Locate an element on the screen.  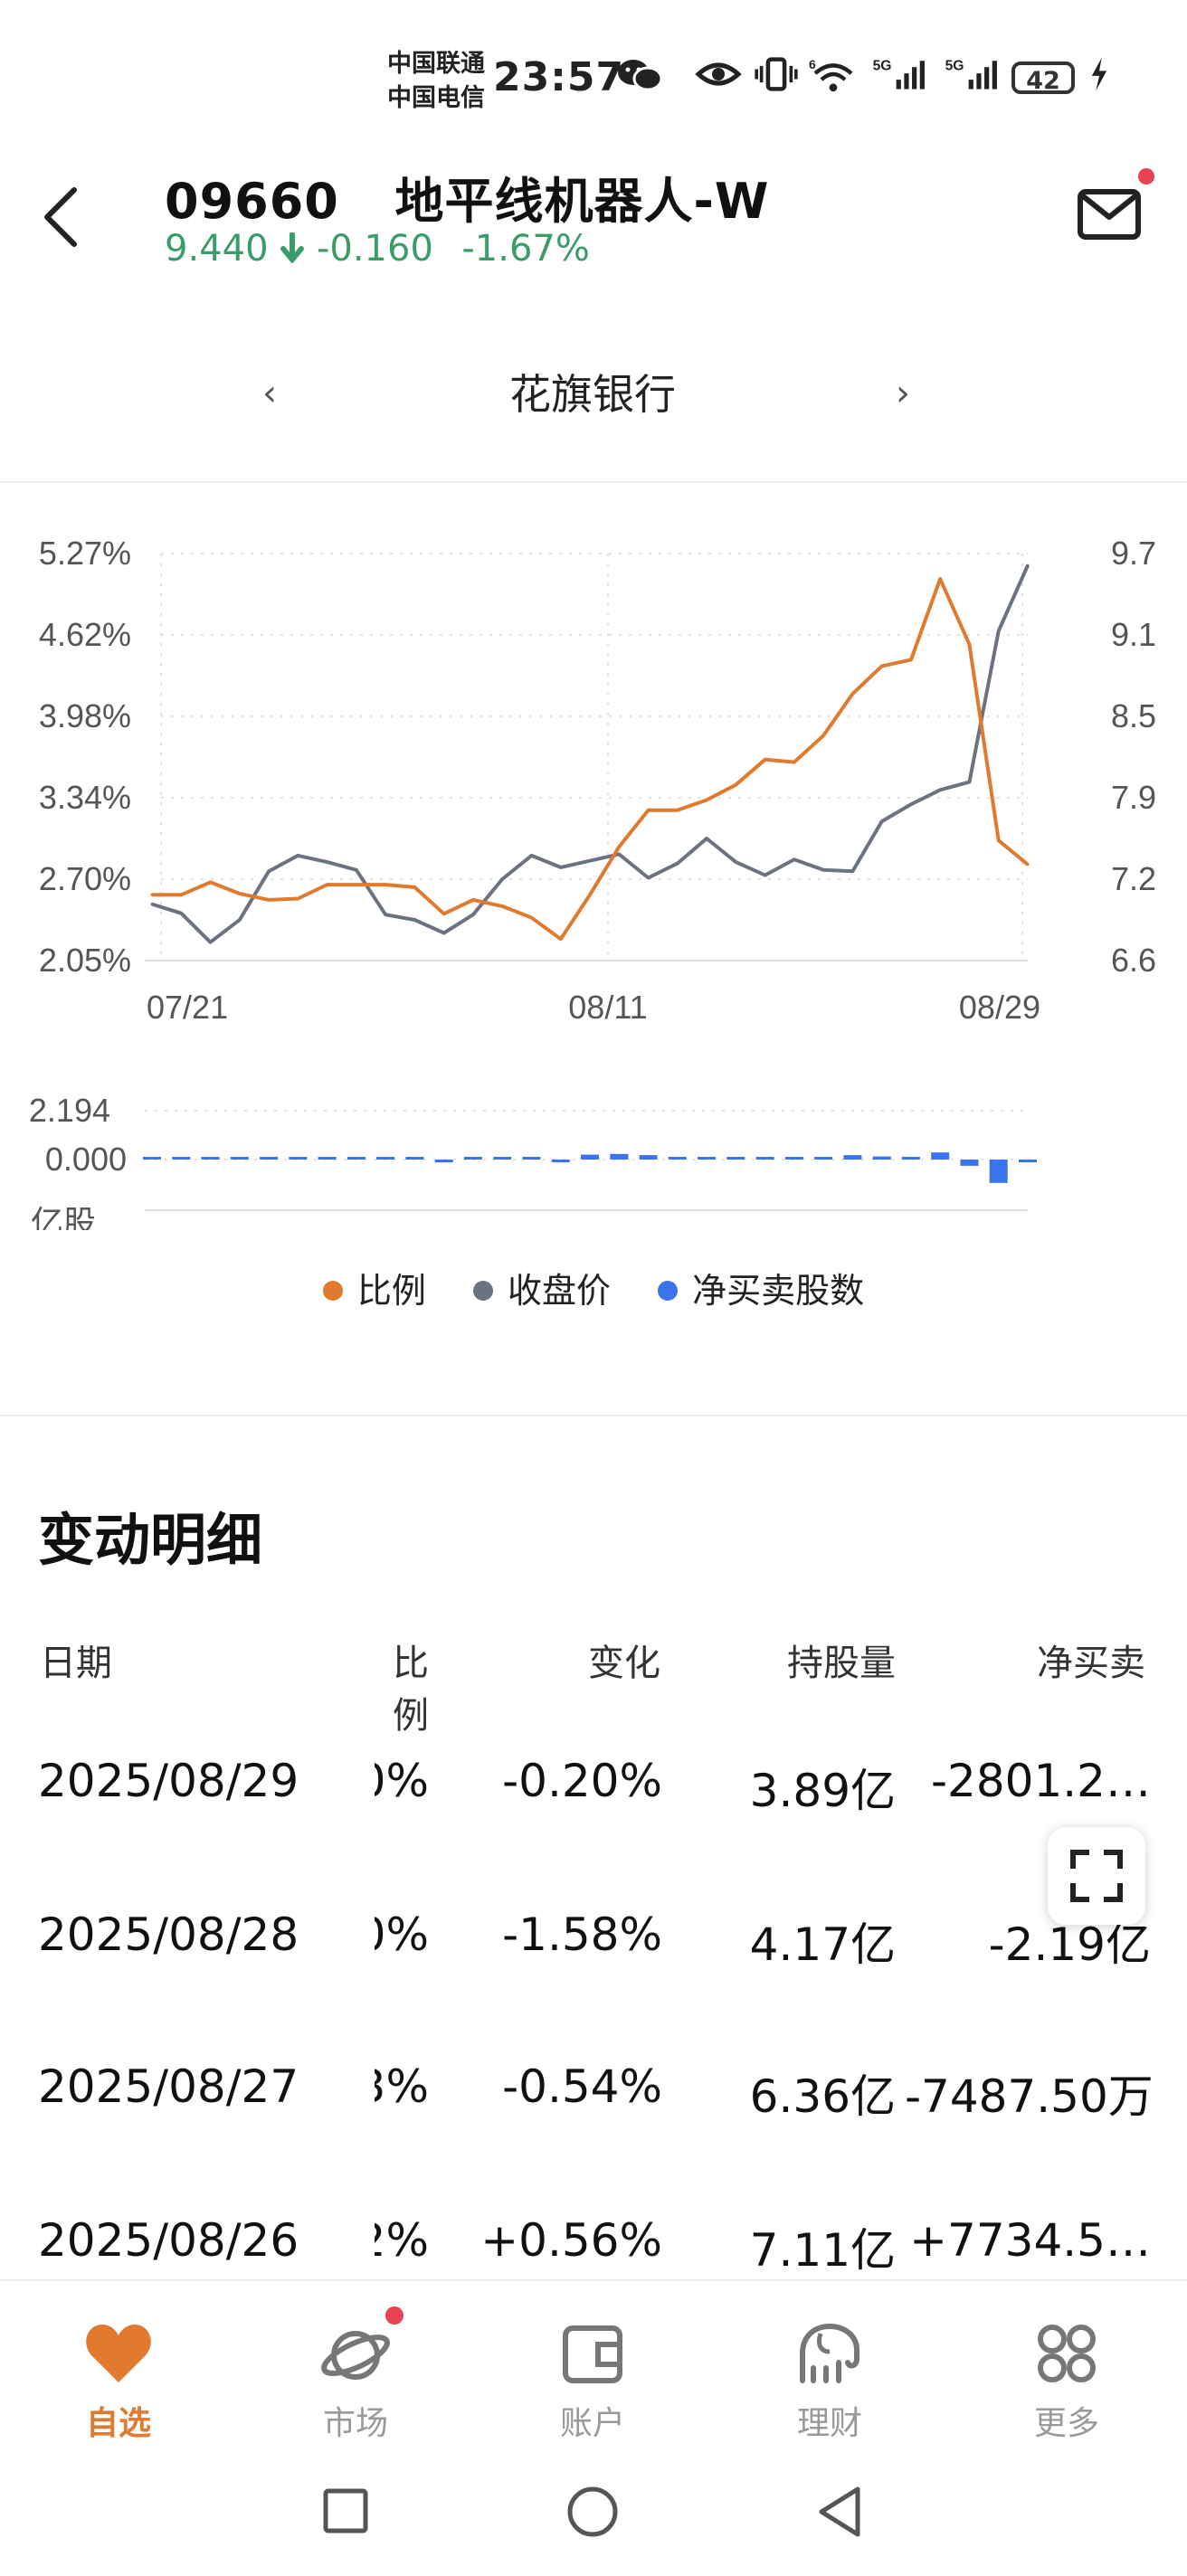
recent-apps-icon is located at coordinates (345, 2510).